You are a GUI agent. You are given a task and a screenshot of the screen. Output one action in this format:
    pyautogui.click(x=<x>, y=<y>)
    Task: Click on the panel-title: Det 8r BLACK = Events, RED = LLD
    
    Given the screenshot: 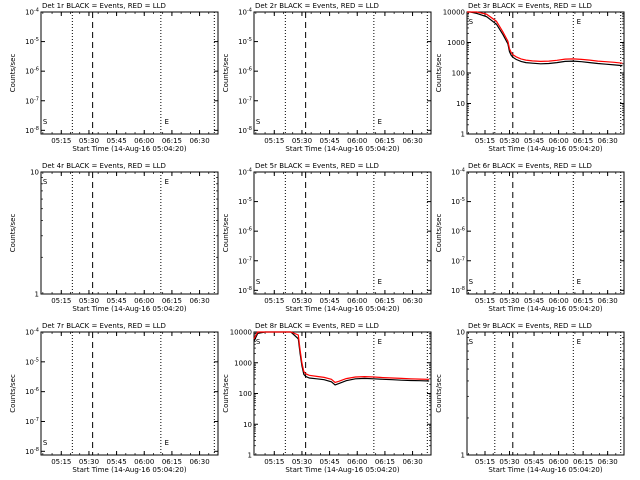 What is the action you would take?
    pyautogui.click(x=317, y=326)
    